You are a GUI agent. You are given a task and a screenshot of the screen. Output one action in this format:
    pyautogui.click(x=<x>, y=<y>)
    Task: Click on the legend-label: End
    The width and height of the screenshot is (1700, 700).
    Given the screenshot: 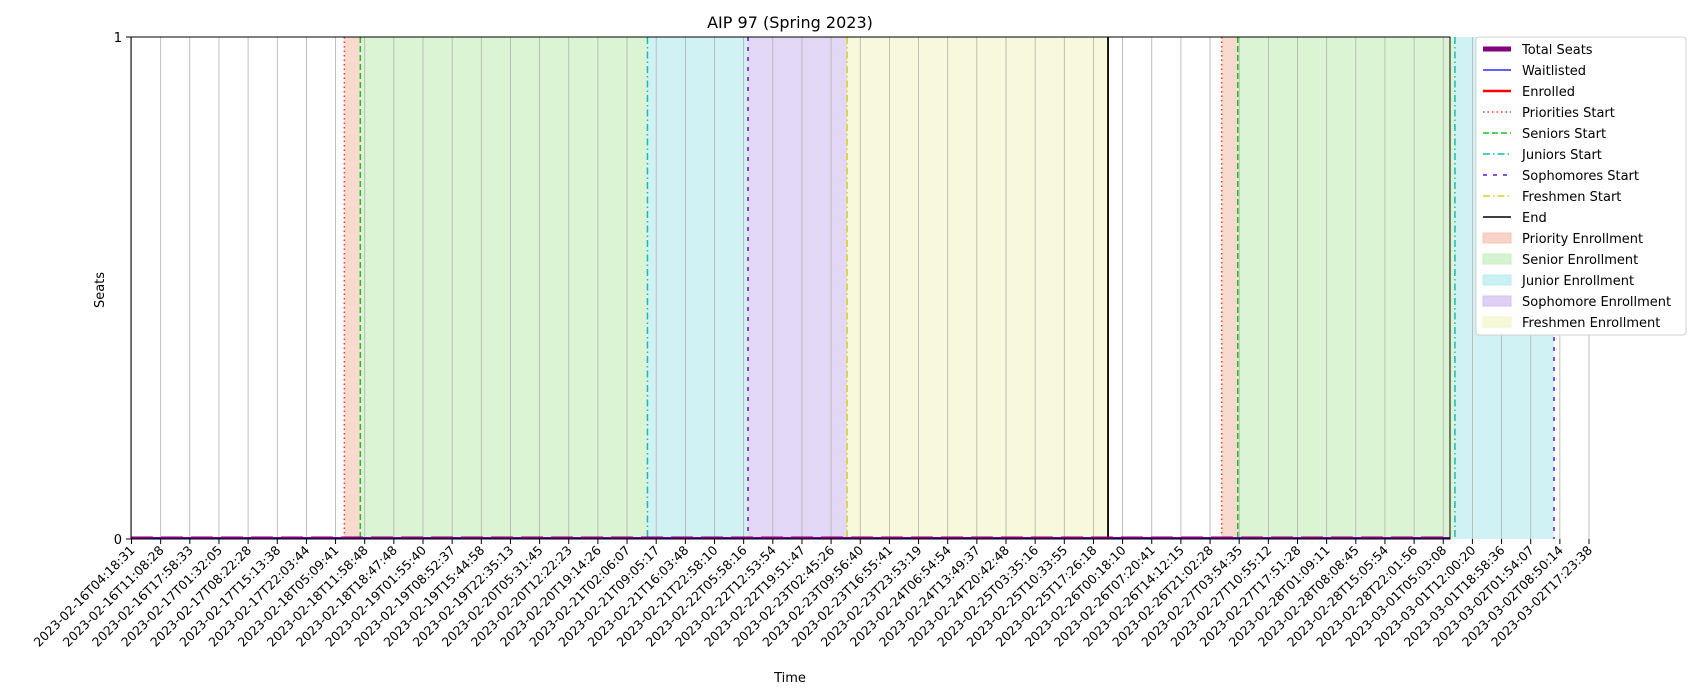 What is the action you would take?
    pyautogui.click(x=1534, y=218)
    